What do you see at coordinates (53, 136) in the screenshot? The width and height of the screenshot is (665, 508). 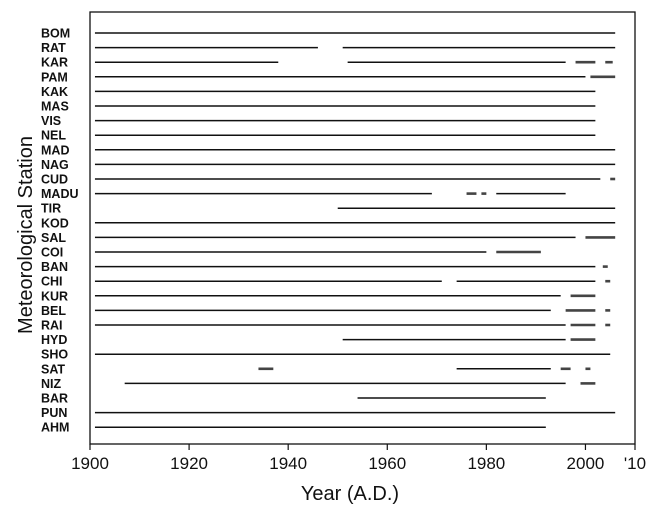 I see `station-label: NEL` at bounding box center [53, 136].